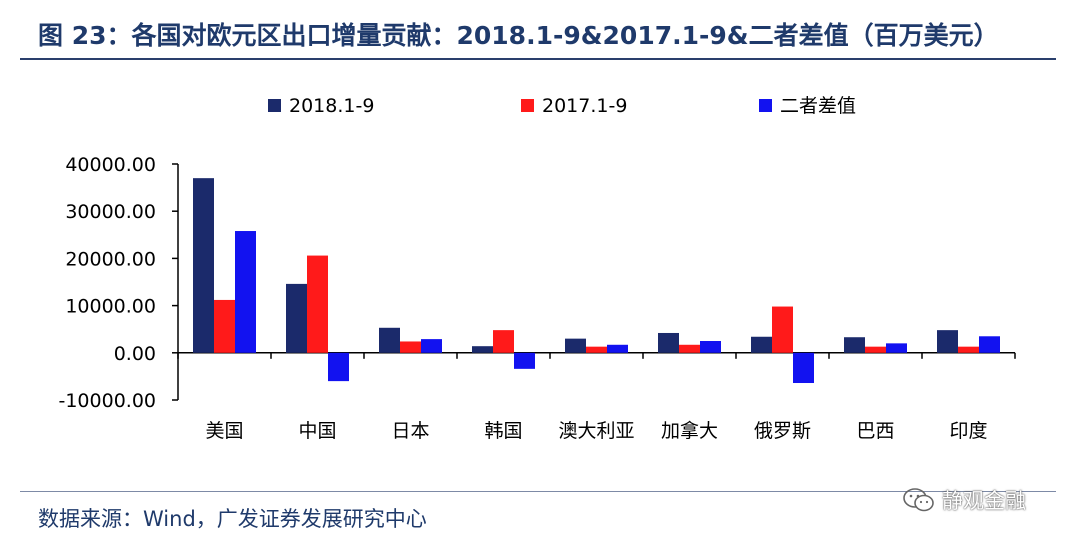  What do you see at coordinates (224, 431) in the screenshot?
I see `category-label: 美国` at bounding box center [224, 431].